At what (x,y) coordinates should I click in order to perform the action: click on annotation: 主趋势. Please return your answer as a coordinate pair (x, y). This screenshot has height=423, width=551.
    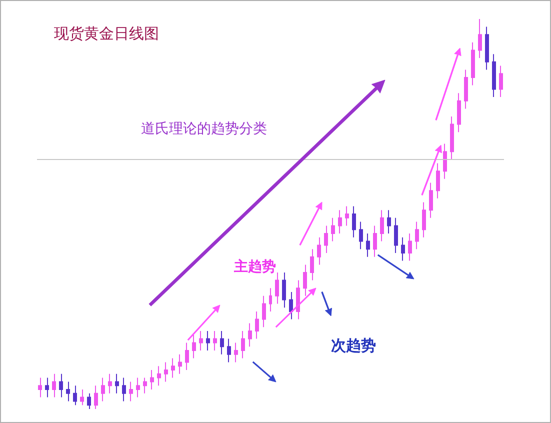
    Looking at the image, I should click on (254, 266).